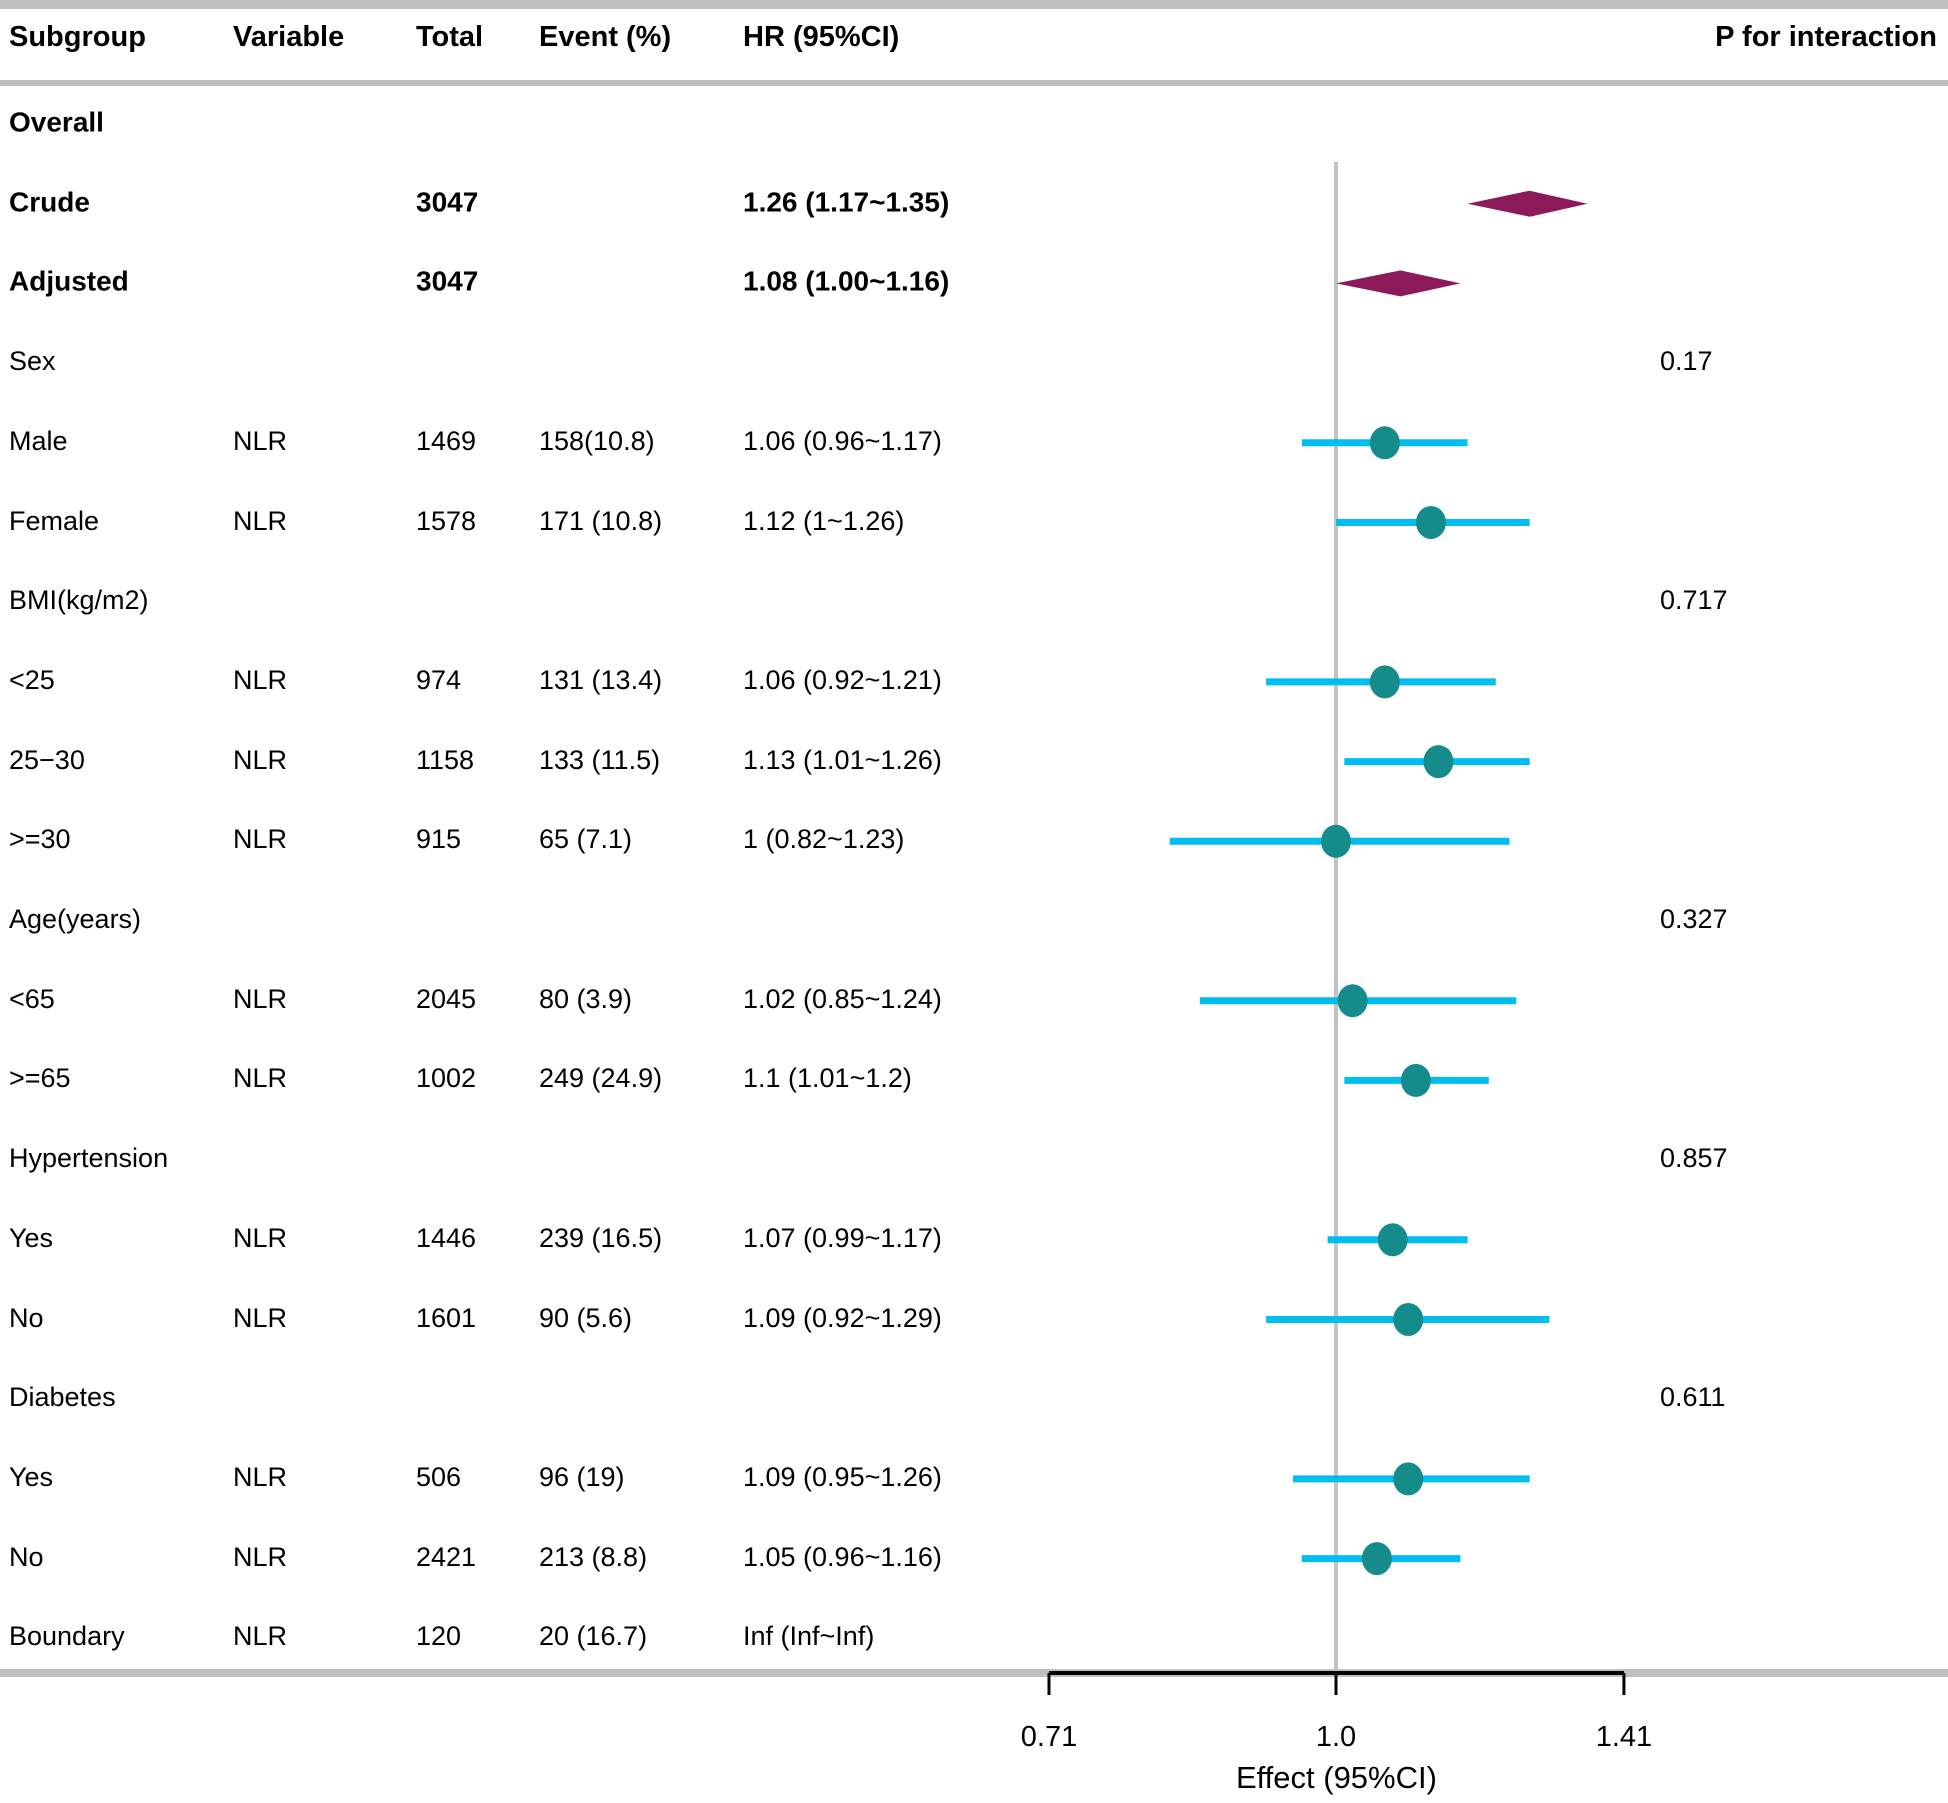 This screenshot has height=1803, width=1948. I want to click on column-header-total: Total, so click(450, 36).